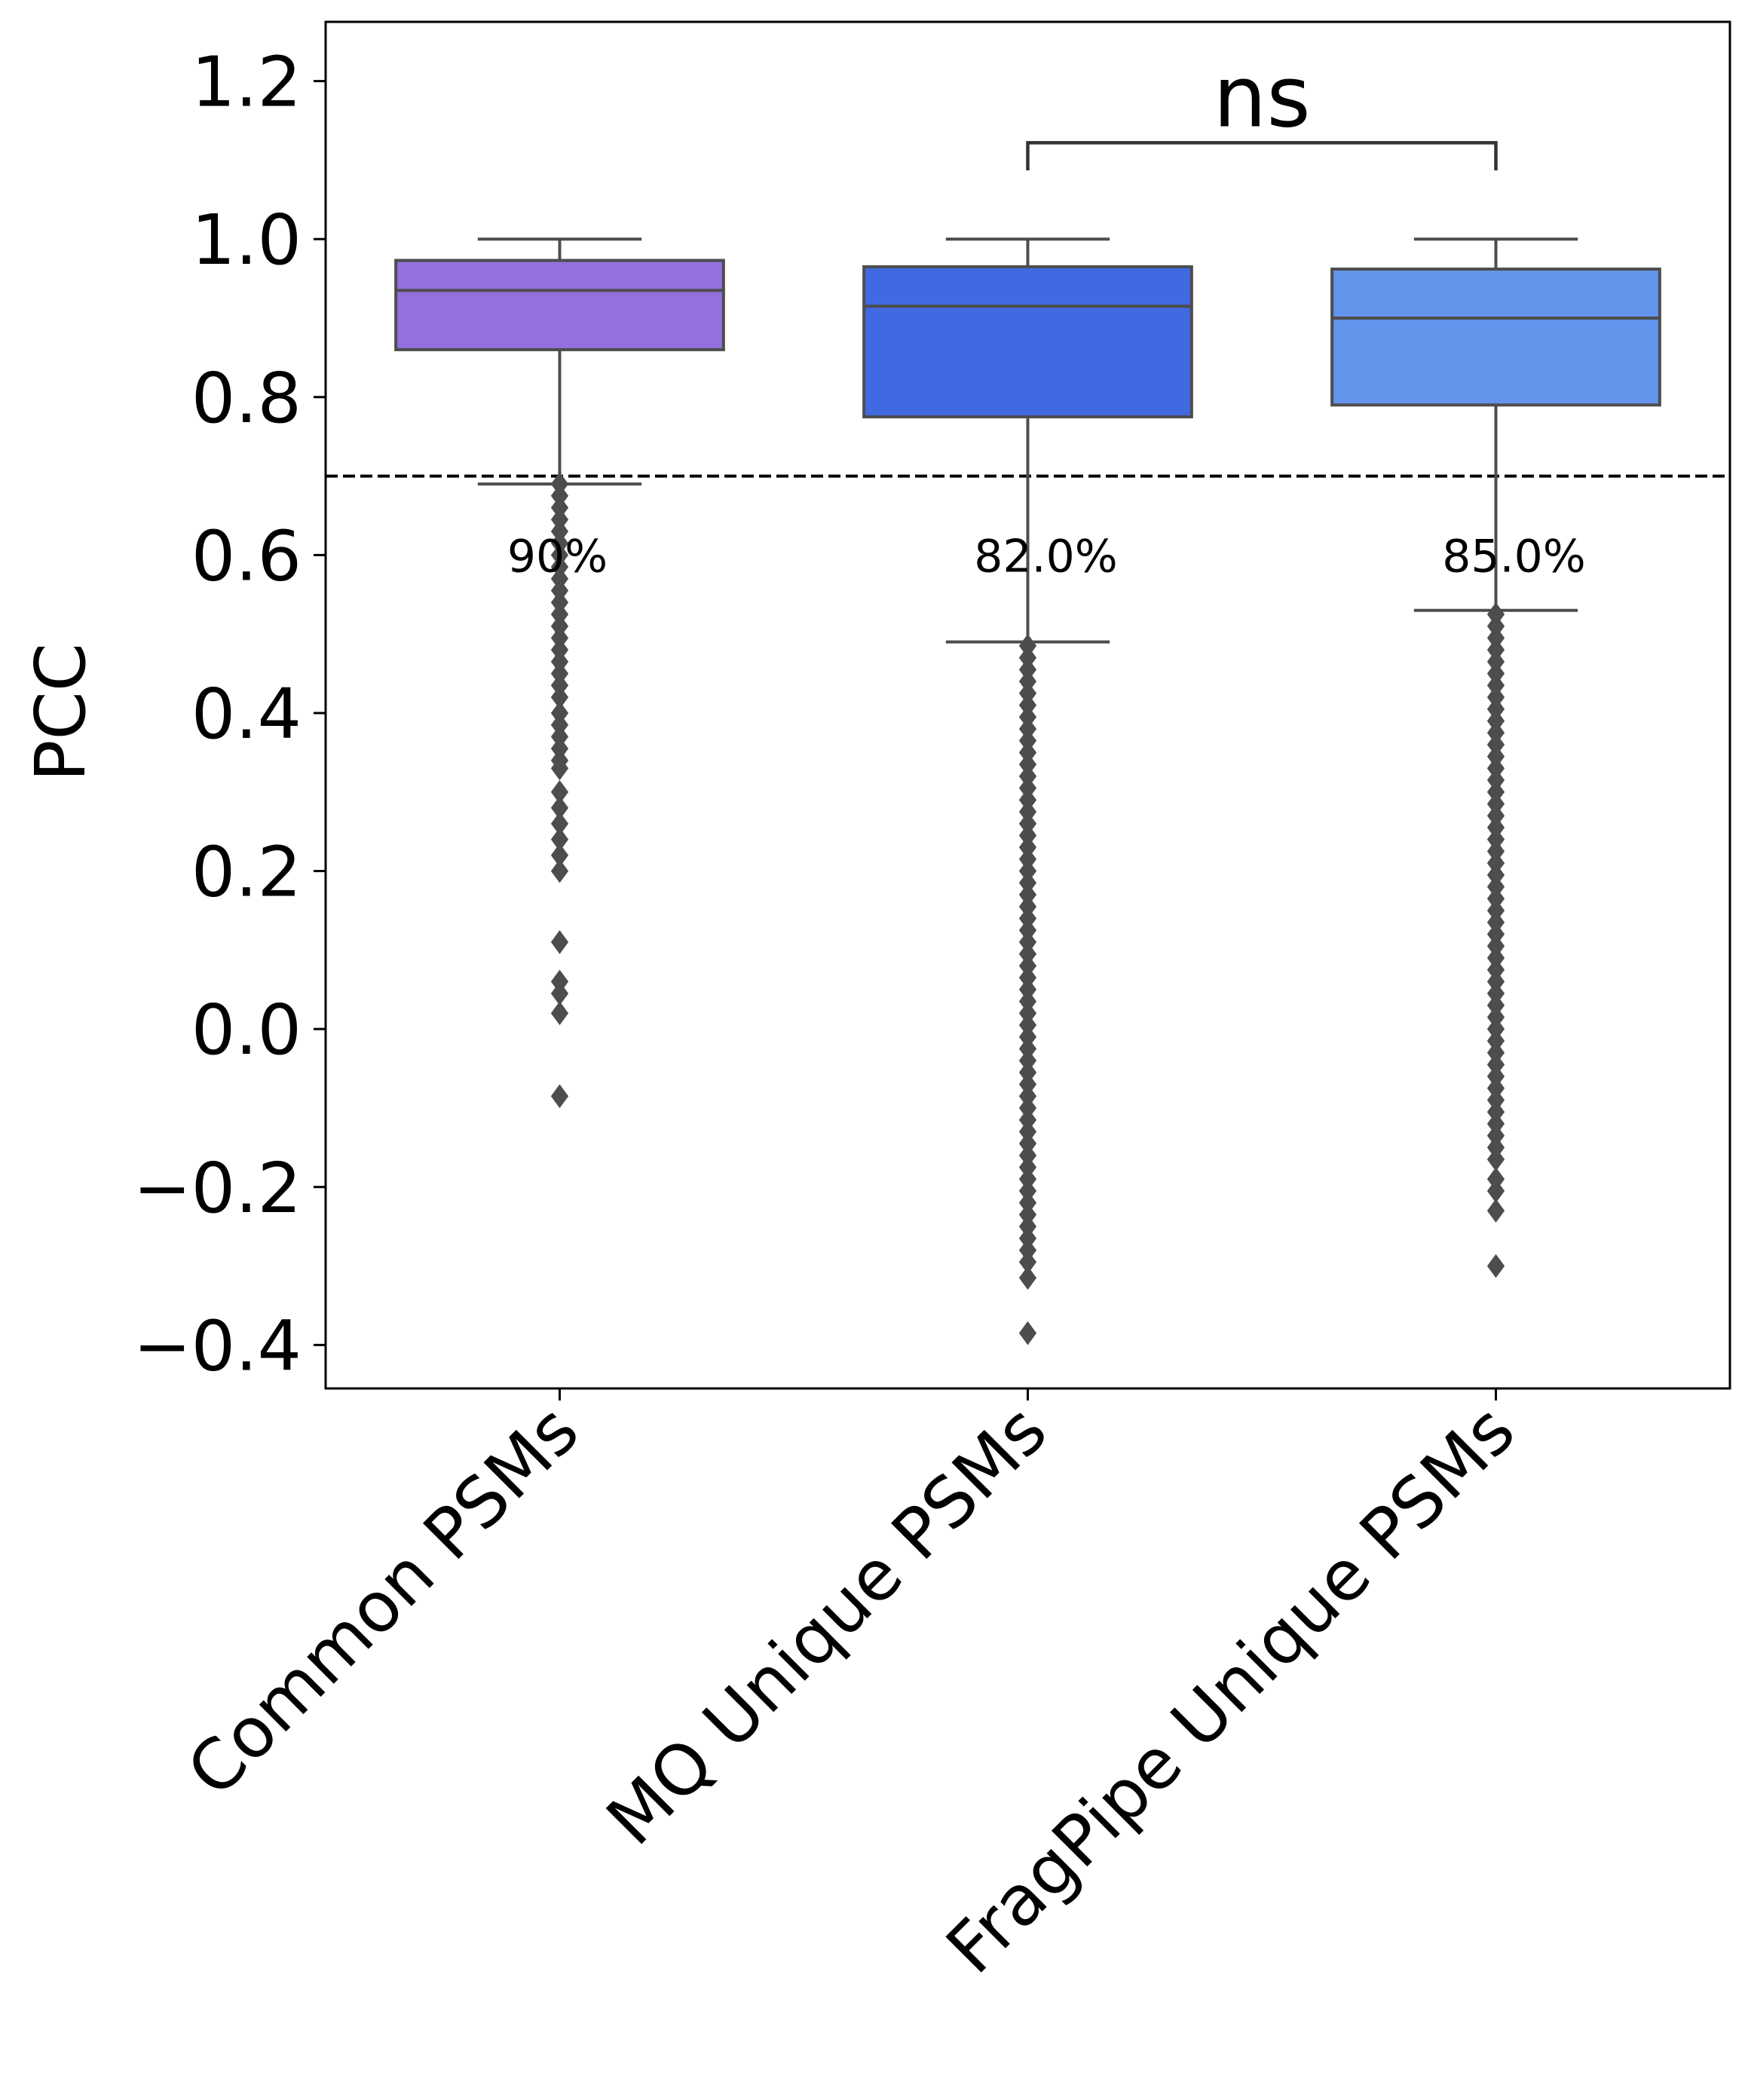 The height and width of the screenshot is (2100, 1748). I want to click on y-tick-label: 0.6, so click(246, 556).